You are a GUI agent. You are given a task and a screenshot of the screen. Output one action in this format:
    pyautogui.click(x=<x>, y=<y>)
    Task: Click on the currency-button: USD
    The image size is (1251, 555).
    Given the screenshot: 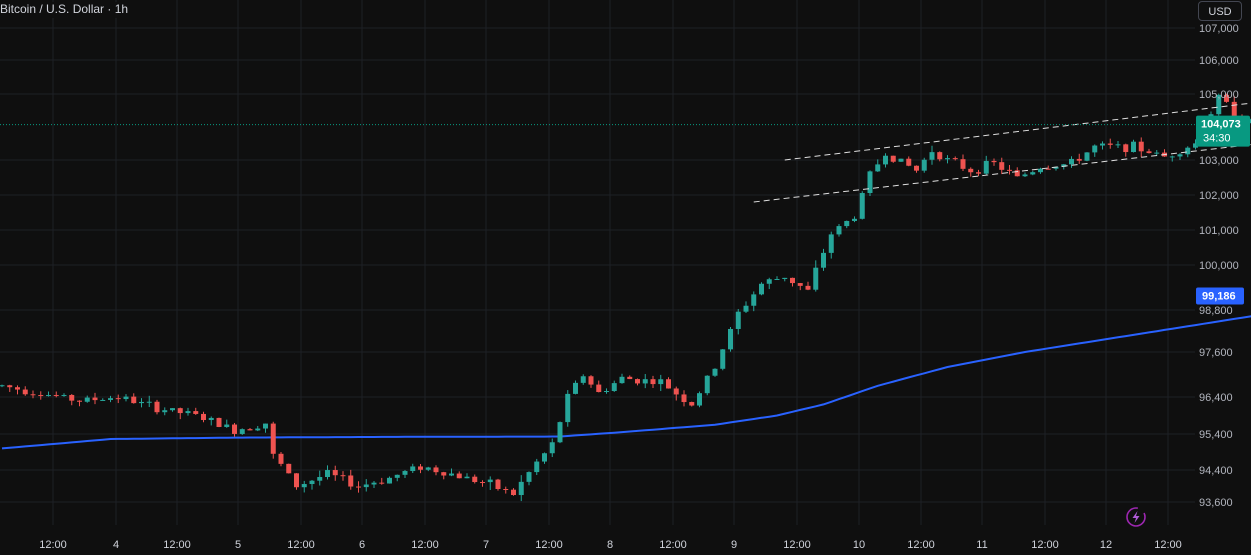 What is the action you would take?
    pyautogui.click(x=1220, y=11)
    